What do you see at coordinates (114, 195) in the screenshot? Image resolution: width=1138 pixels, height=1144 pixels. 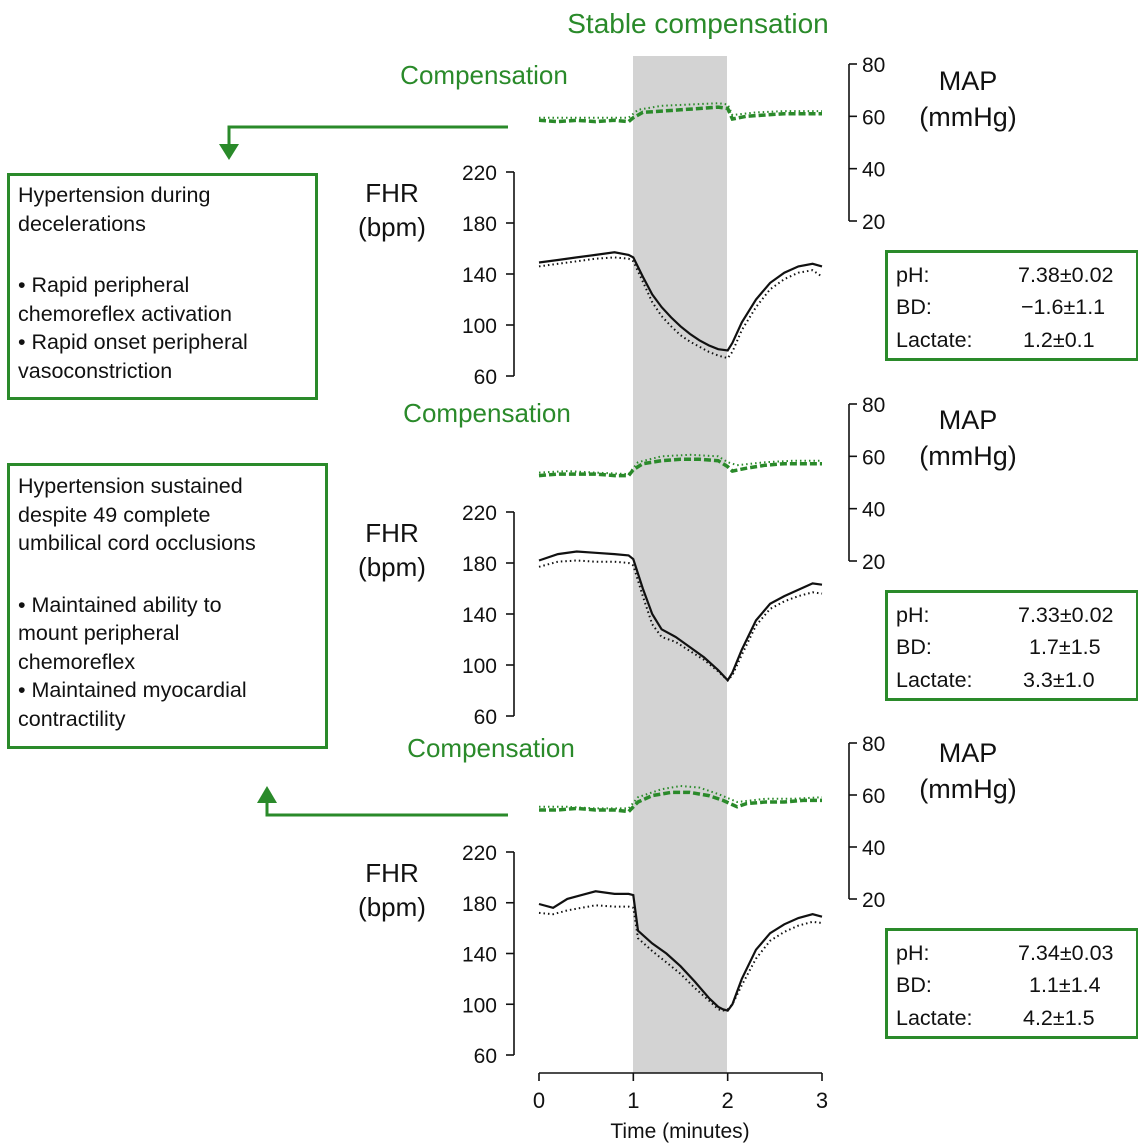 I see `top-box-heading-line-1: Hypertension during` at bounding box center [114, 195].